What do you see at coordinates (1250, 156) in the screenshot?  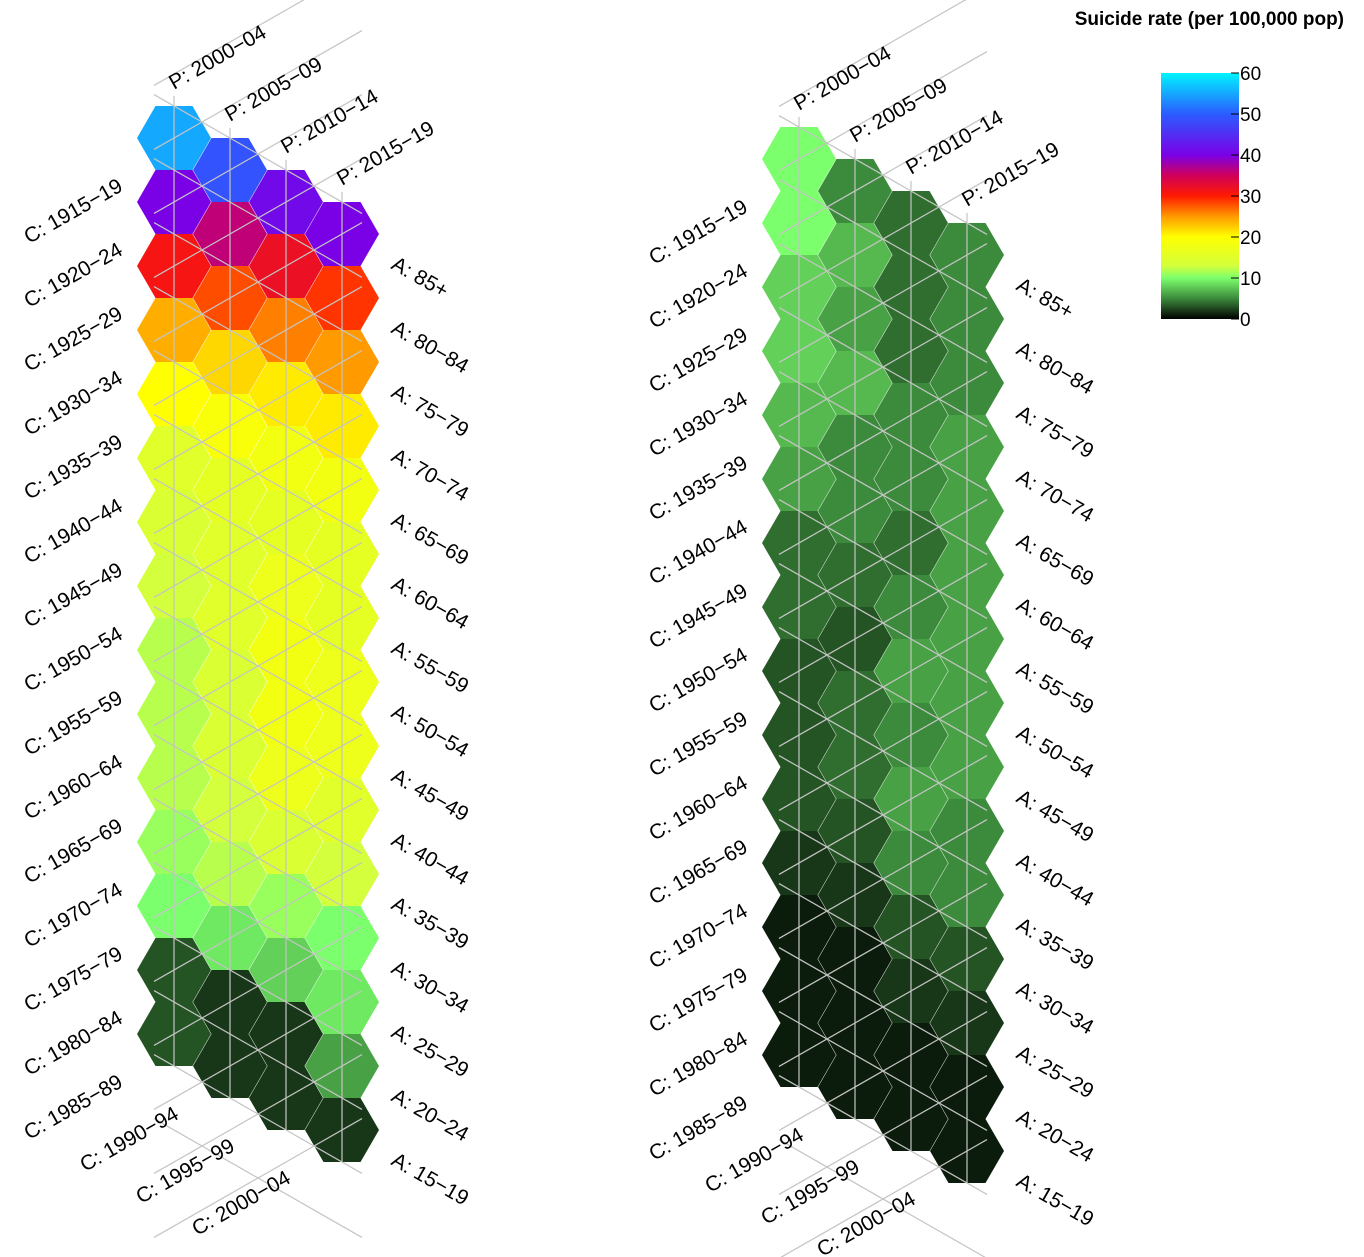 I see `legend-tick-label: 40` at bounding box center [1250, 156].